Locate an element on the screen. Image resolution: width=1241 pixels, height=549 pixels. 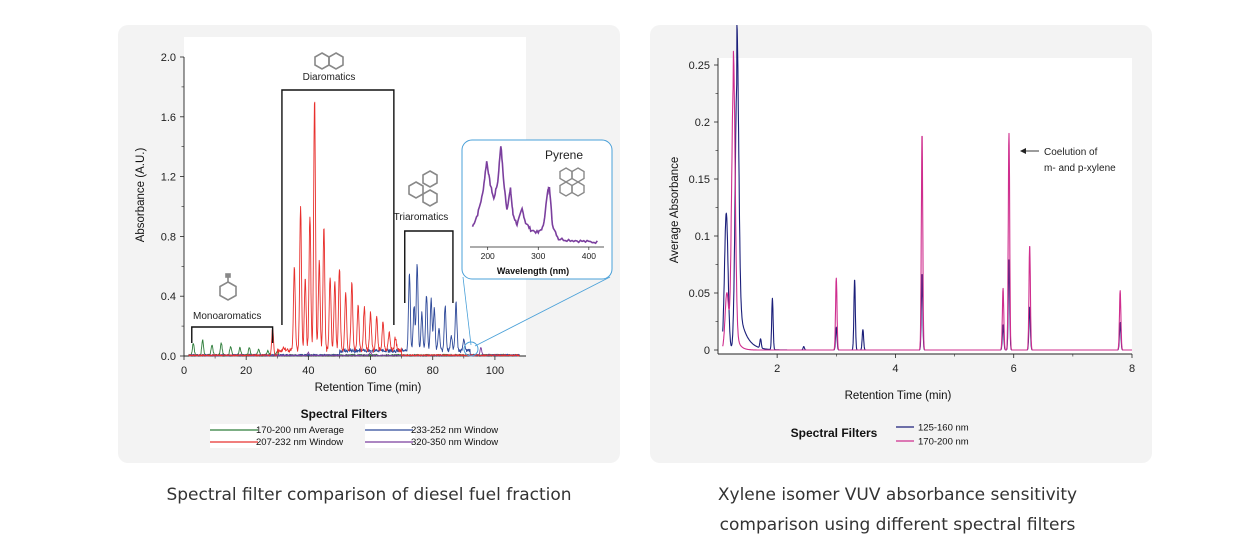
monoaromatics-label: Monoaromatics is located at coordinates (227, 316).